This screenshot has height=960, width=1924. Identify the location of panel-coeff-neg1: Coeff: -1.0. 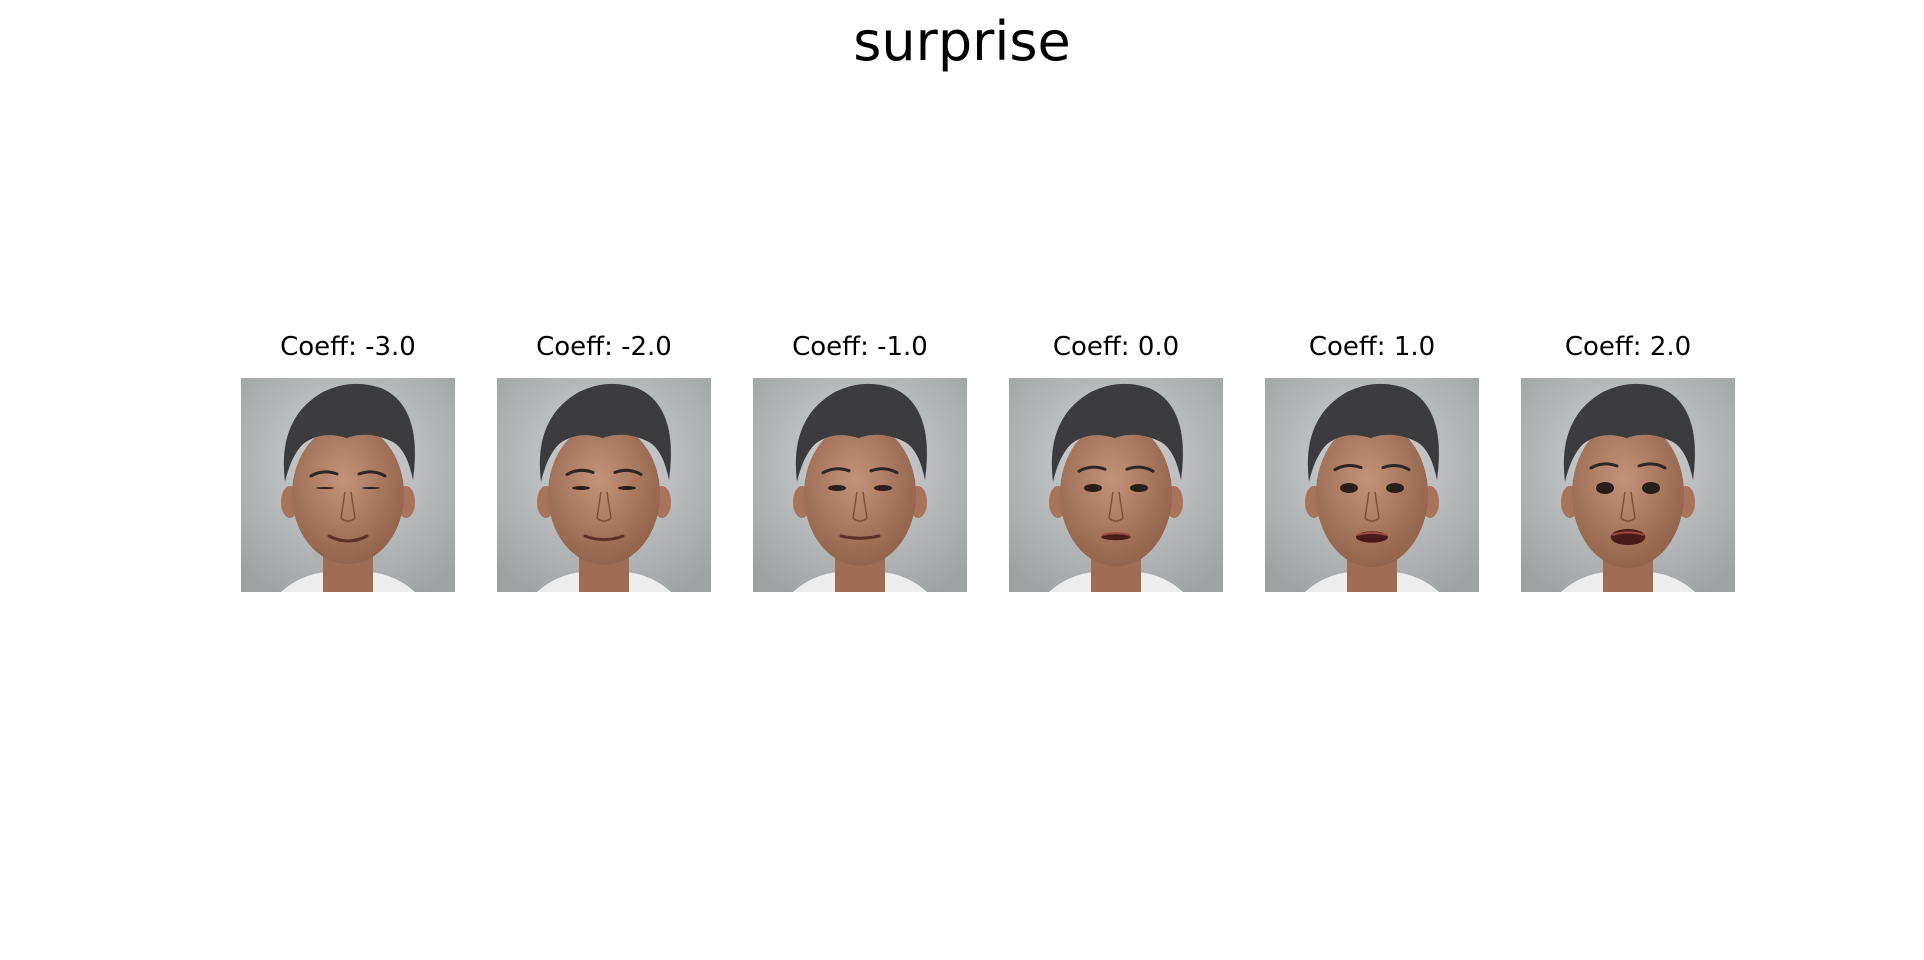
(860, 461).